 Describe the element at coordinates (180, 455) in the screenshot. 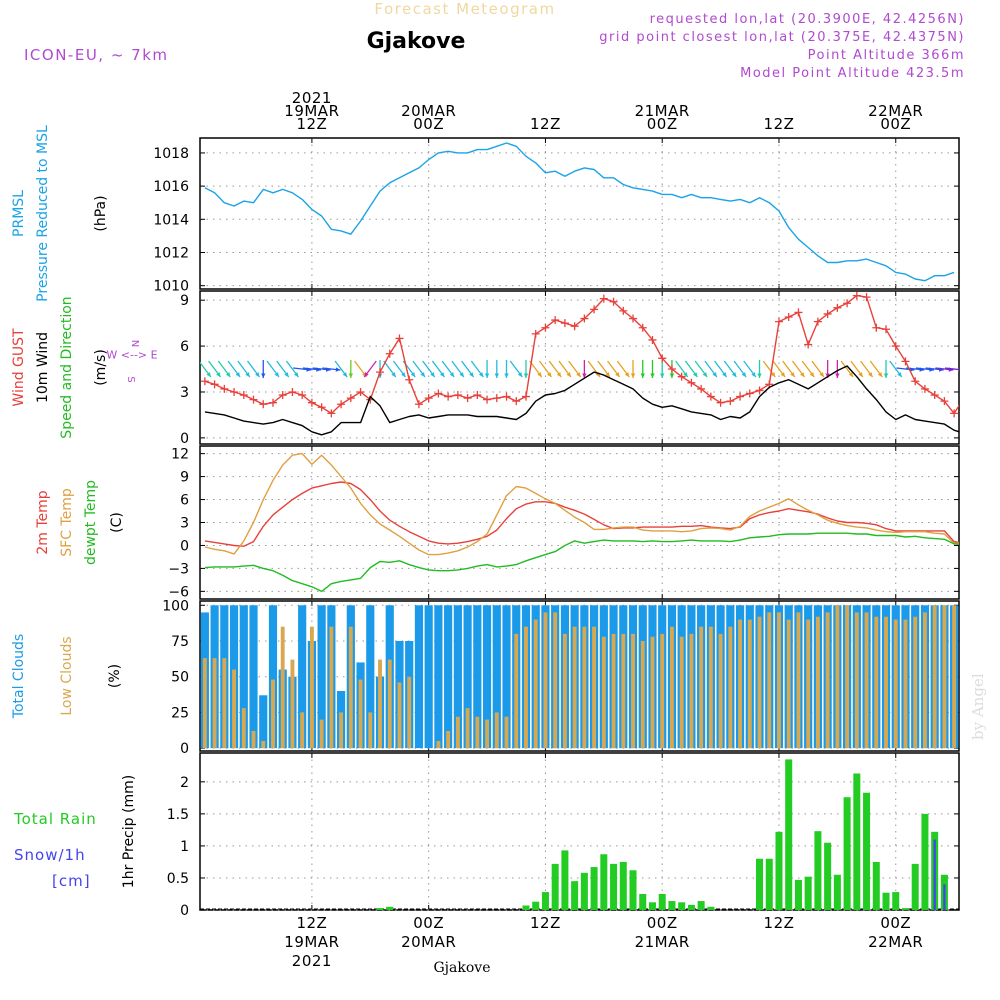

I see `temp-y-tick-label: 12` at that location.